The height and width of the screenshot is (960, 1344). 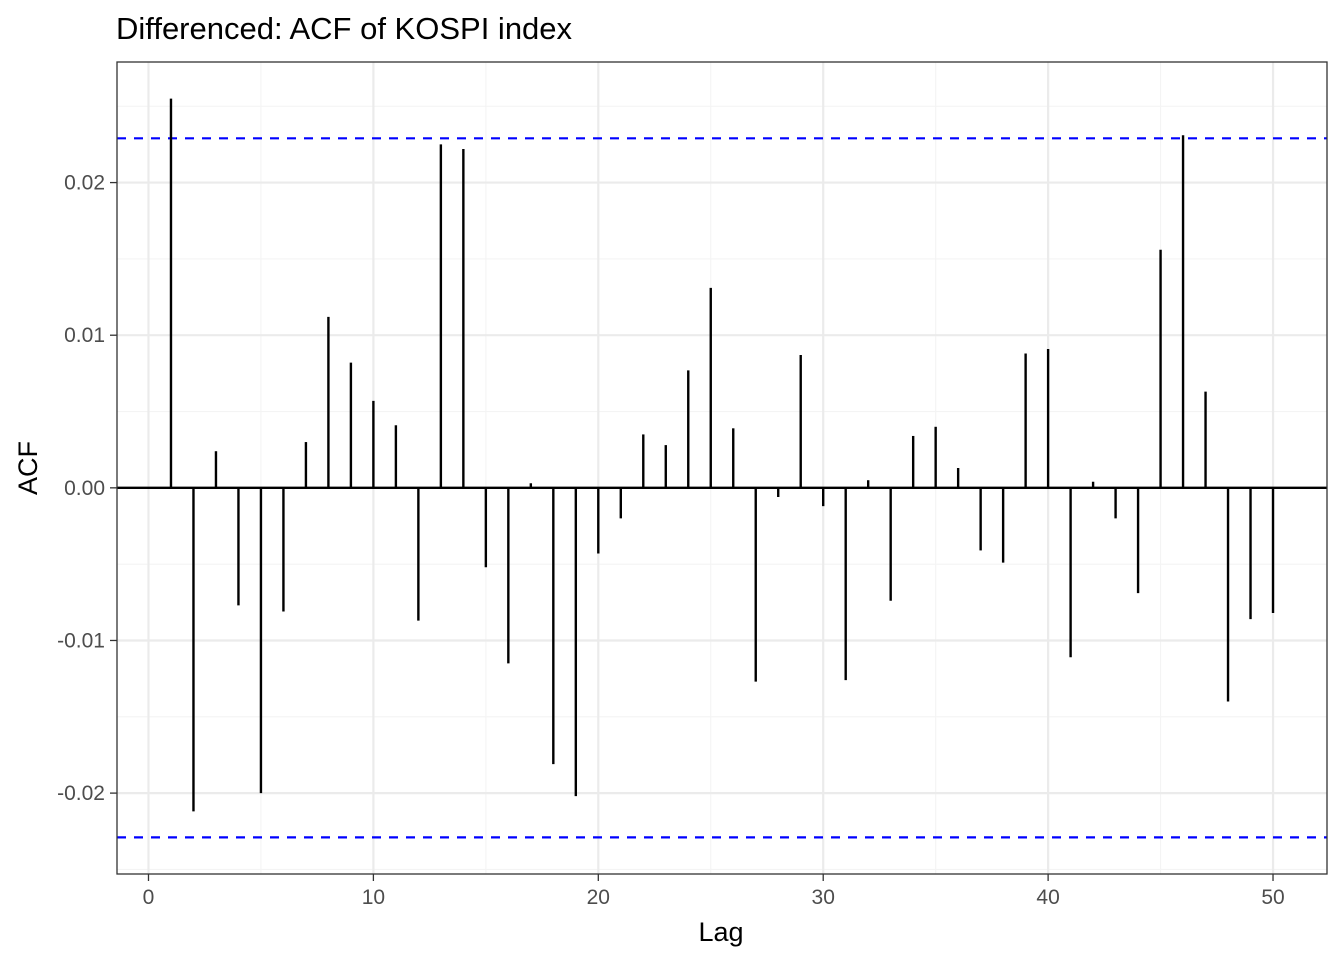 I want to click on x-tick-label: 50, so click(x=1272, y=897).